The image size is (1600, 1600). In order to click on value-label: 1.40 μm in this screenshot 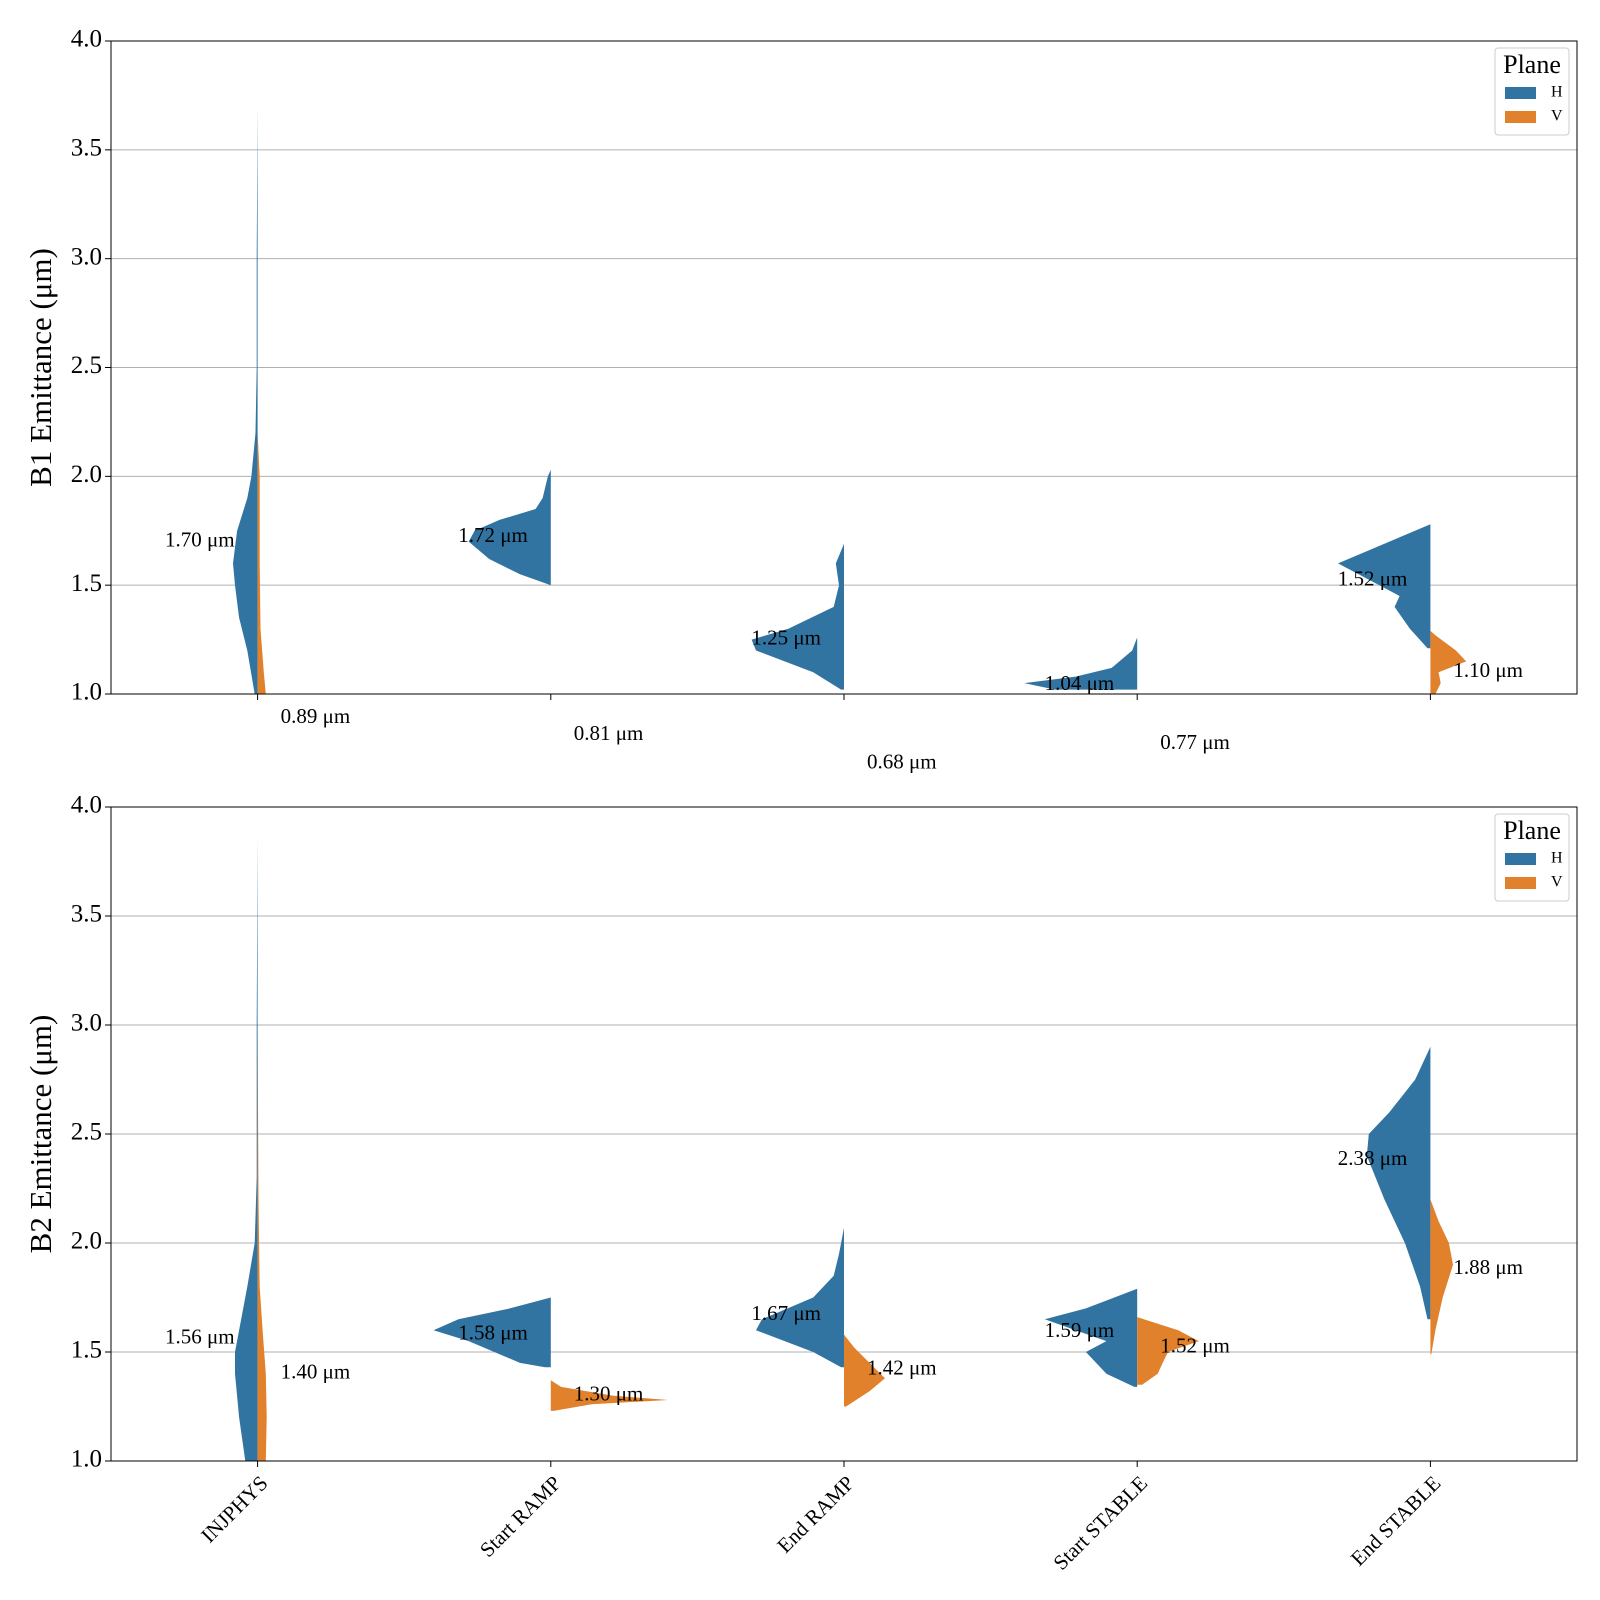, I will do `click(316, 1372)`.